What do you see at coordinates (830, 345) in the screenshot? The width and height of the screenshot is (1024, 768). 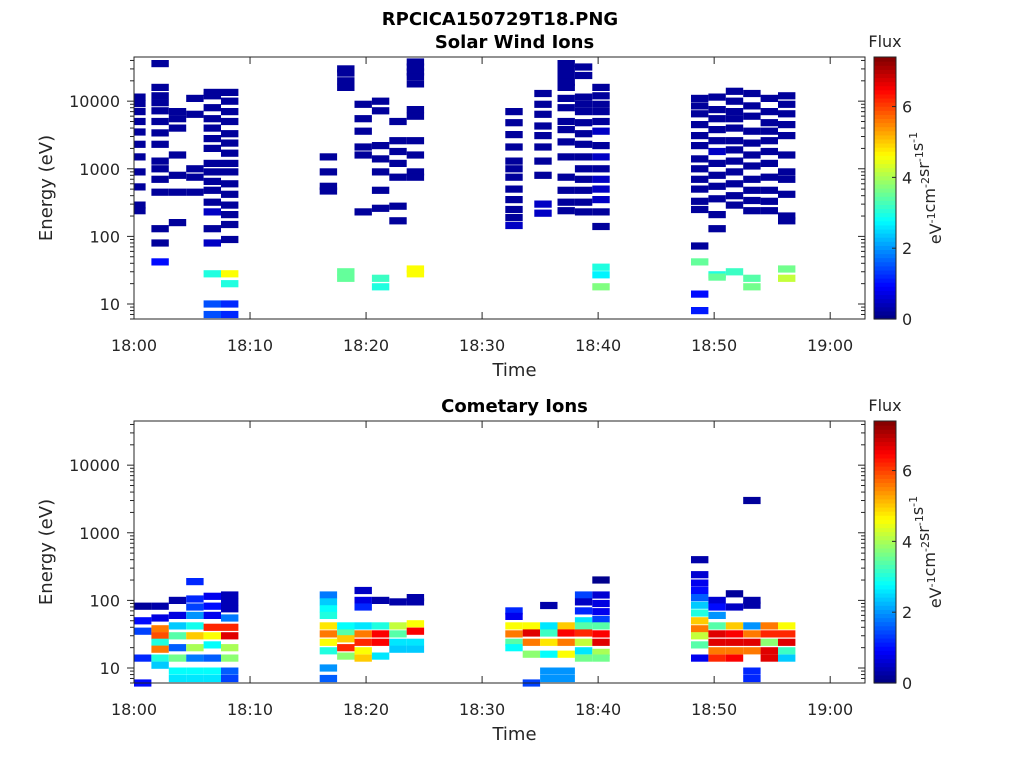 I see `x-tick-label: 19:00` at bounding box center [830, 345].